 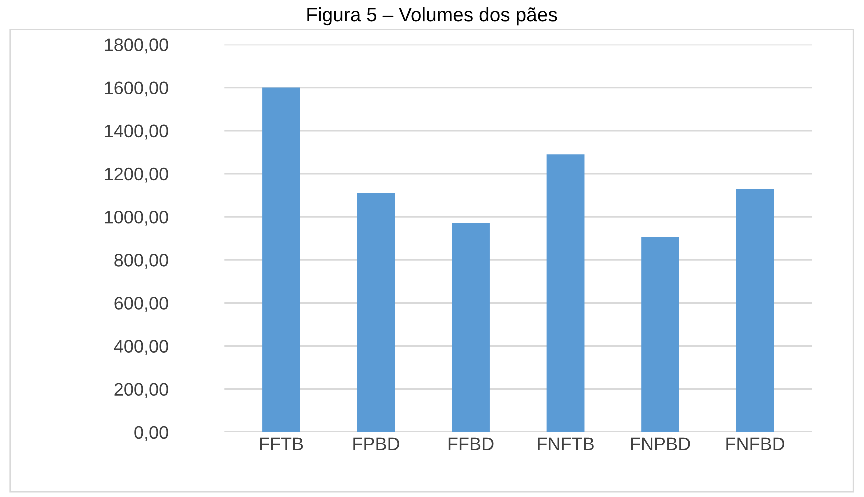 What do you see at coordinates (141, 304) in the screenshot?
I see `y-tick-label: 600,00` at bounding box center [141, 304].